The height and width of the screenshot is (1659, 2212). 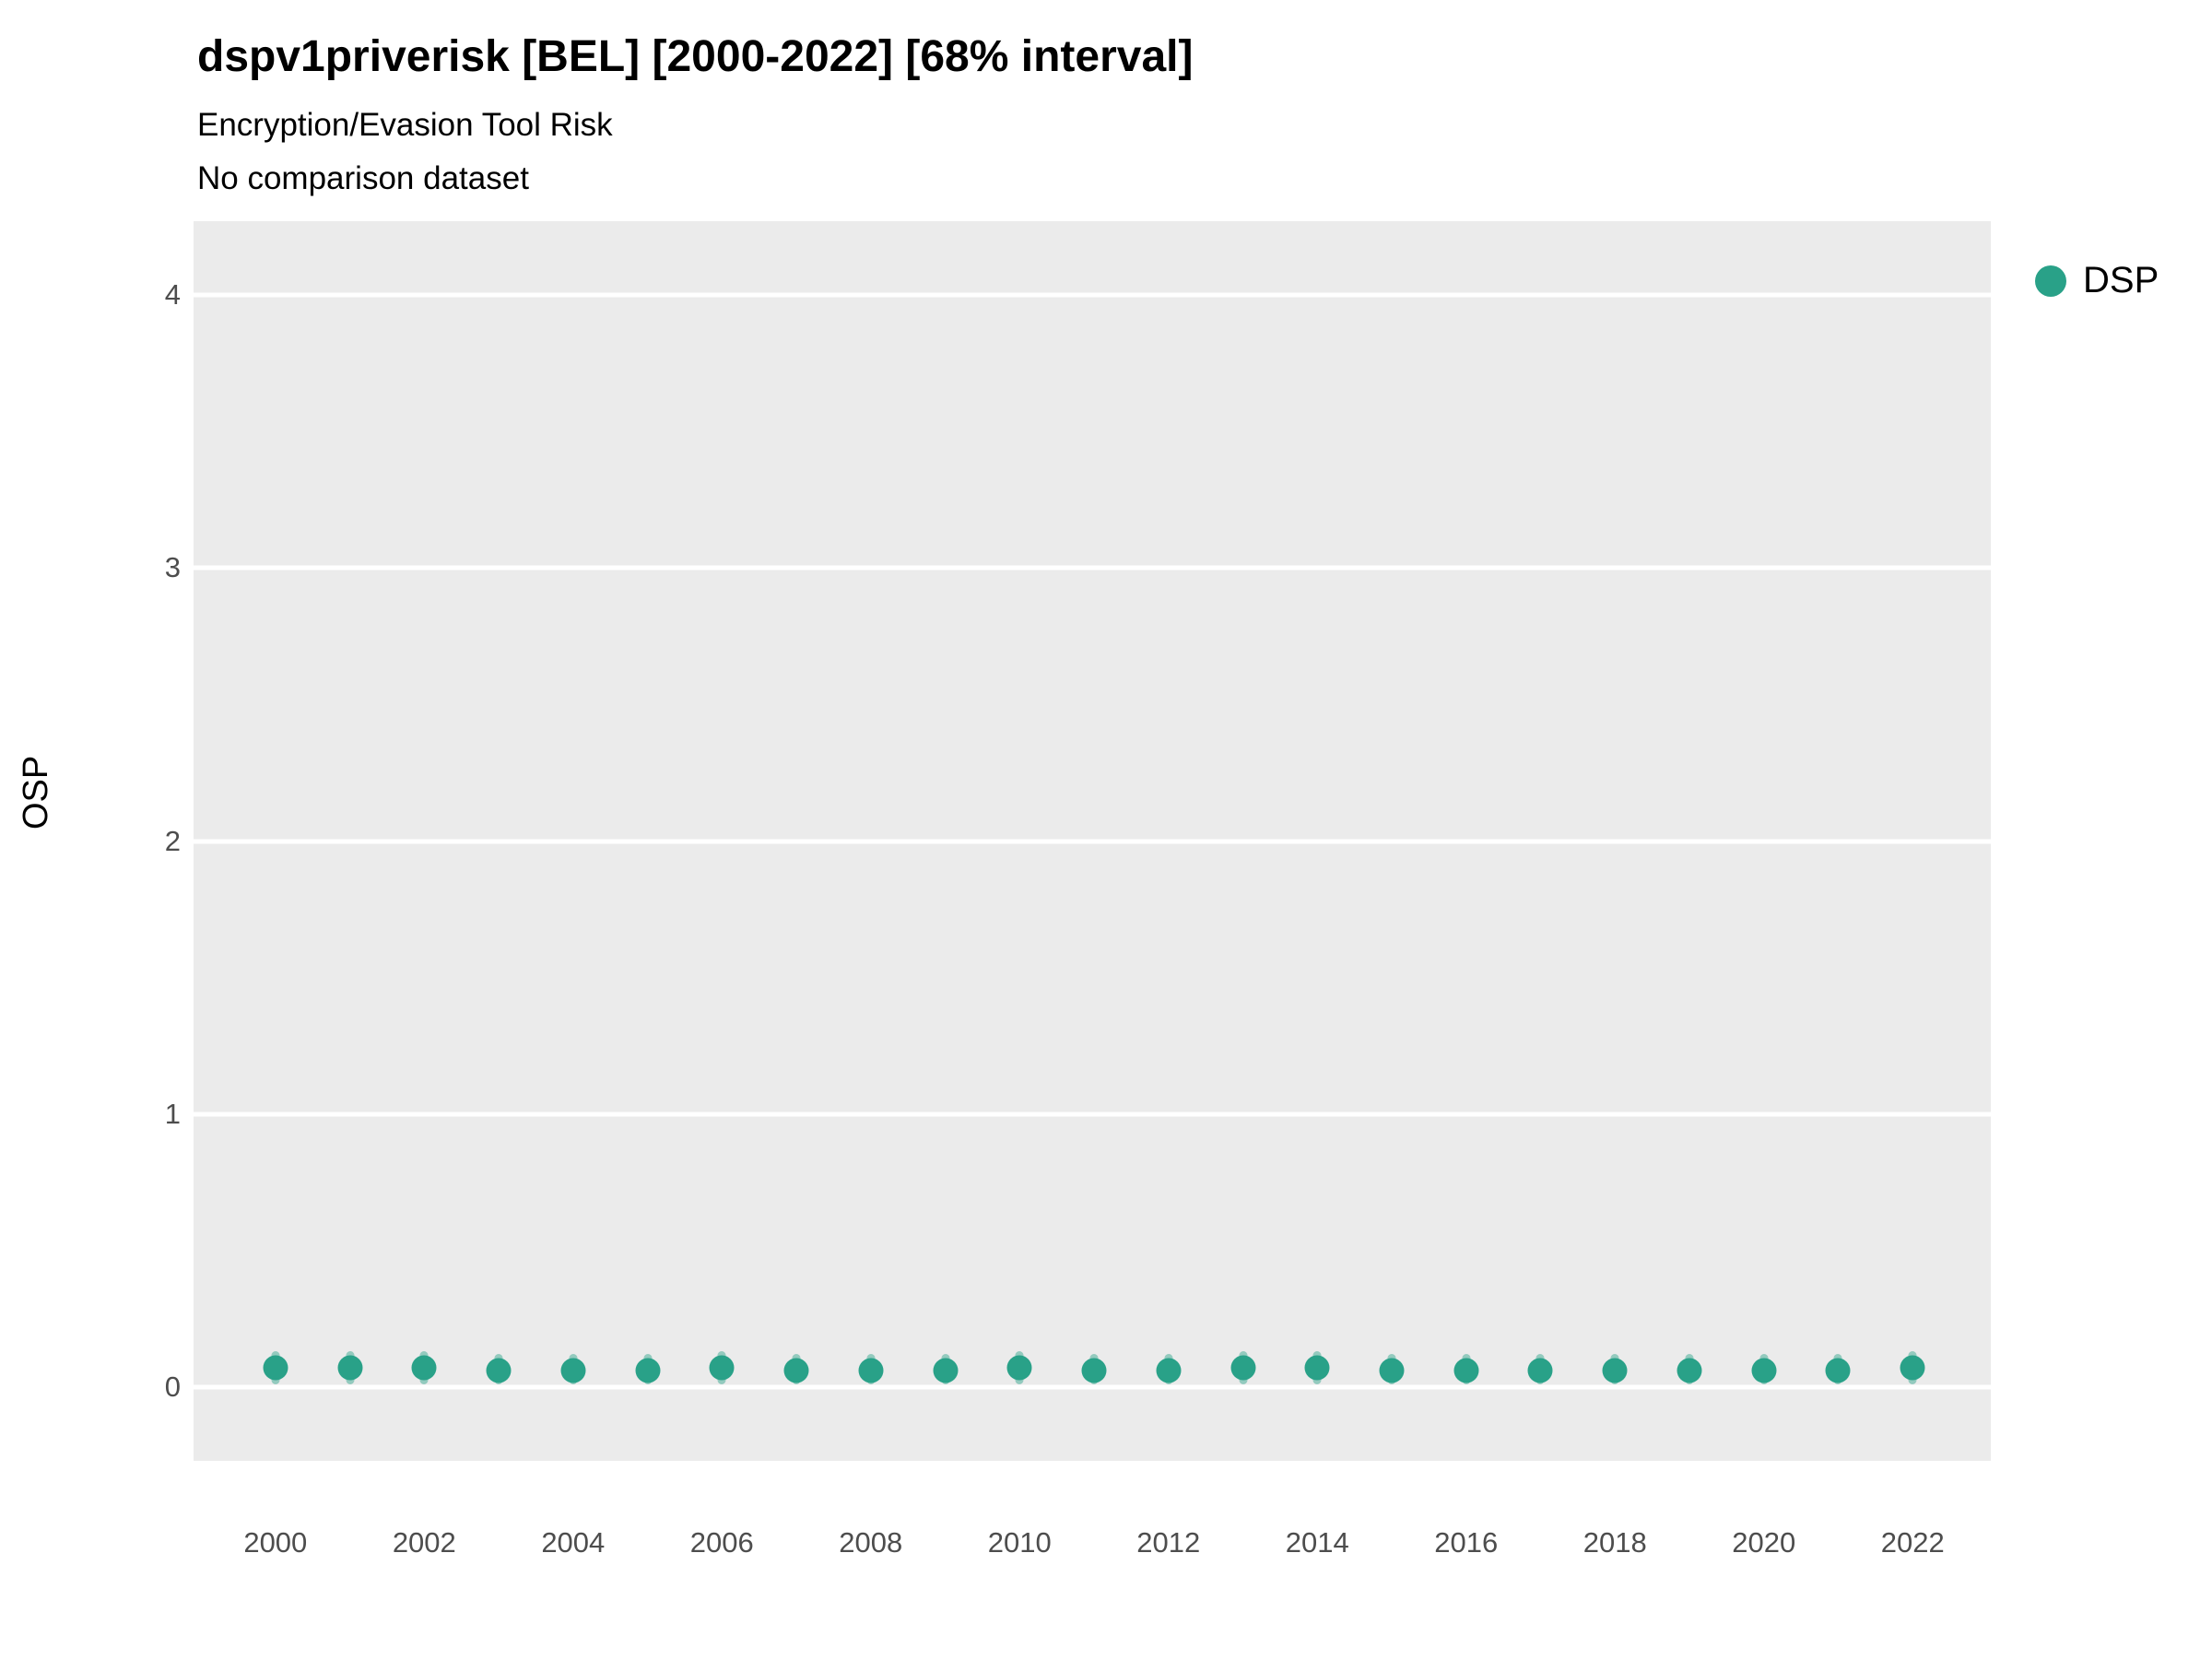 I want to click on x-tick-label: 2012, so click(x=1168, y=1542).